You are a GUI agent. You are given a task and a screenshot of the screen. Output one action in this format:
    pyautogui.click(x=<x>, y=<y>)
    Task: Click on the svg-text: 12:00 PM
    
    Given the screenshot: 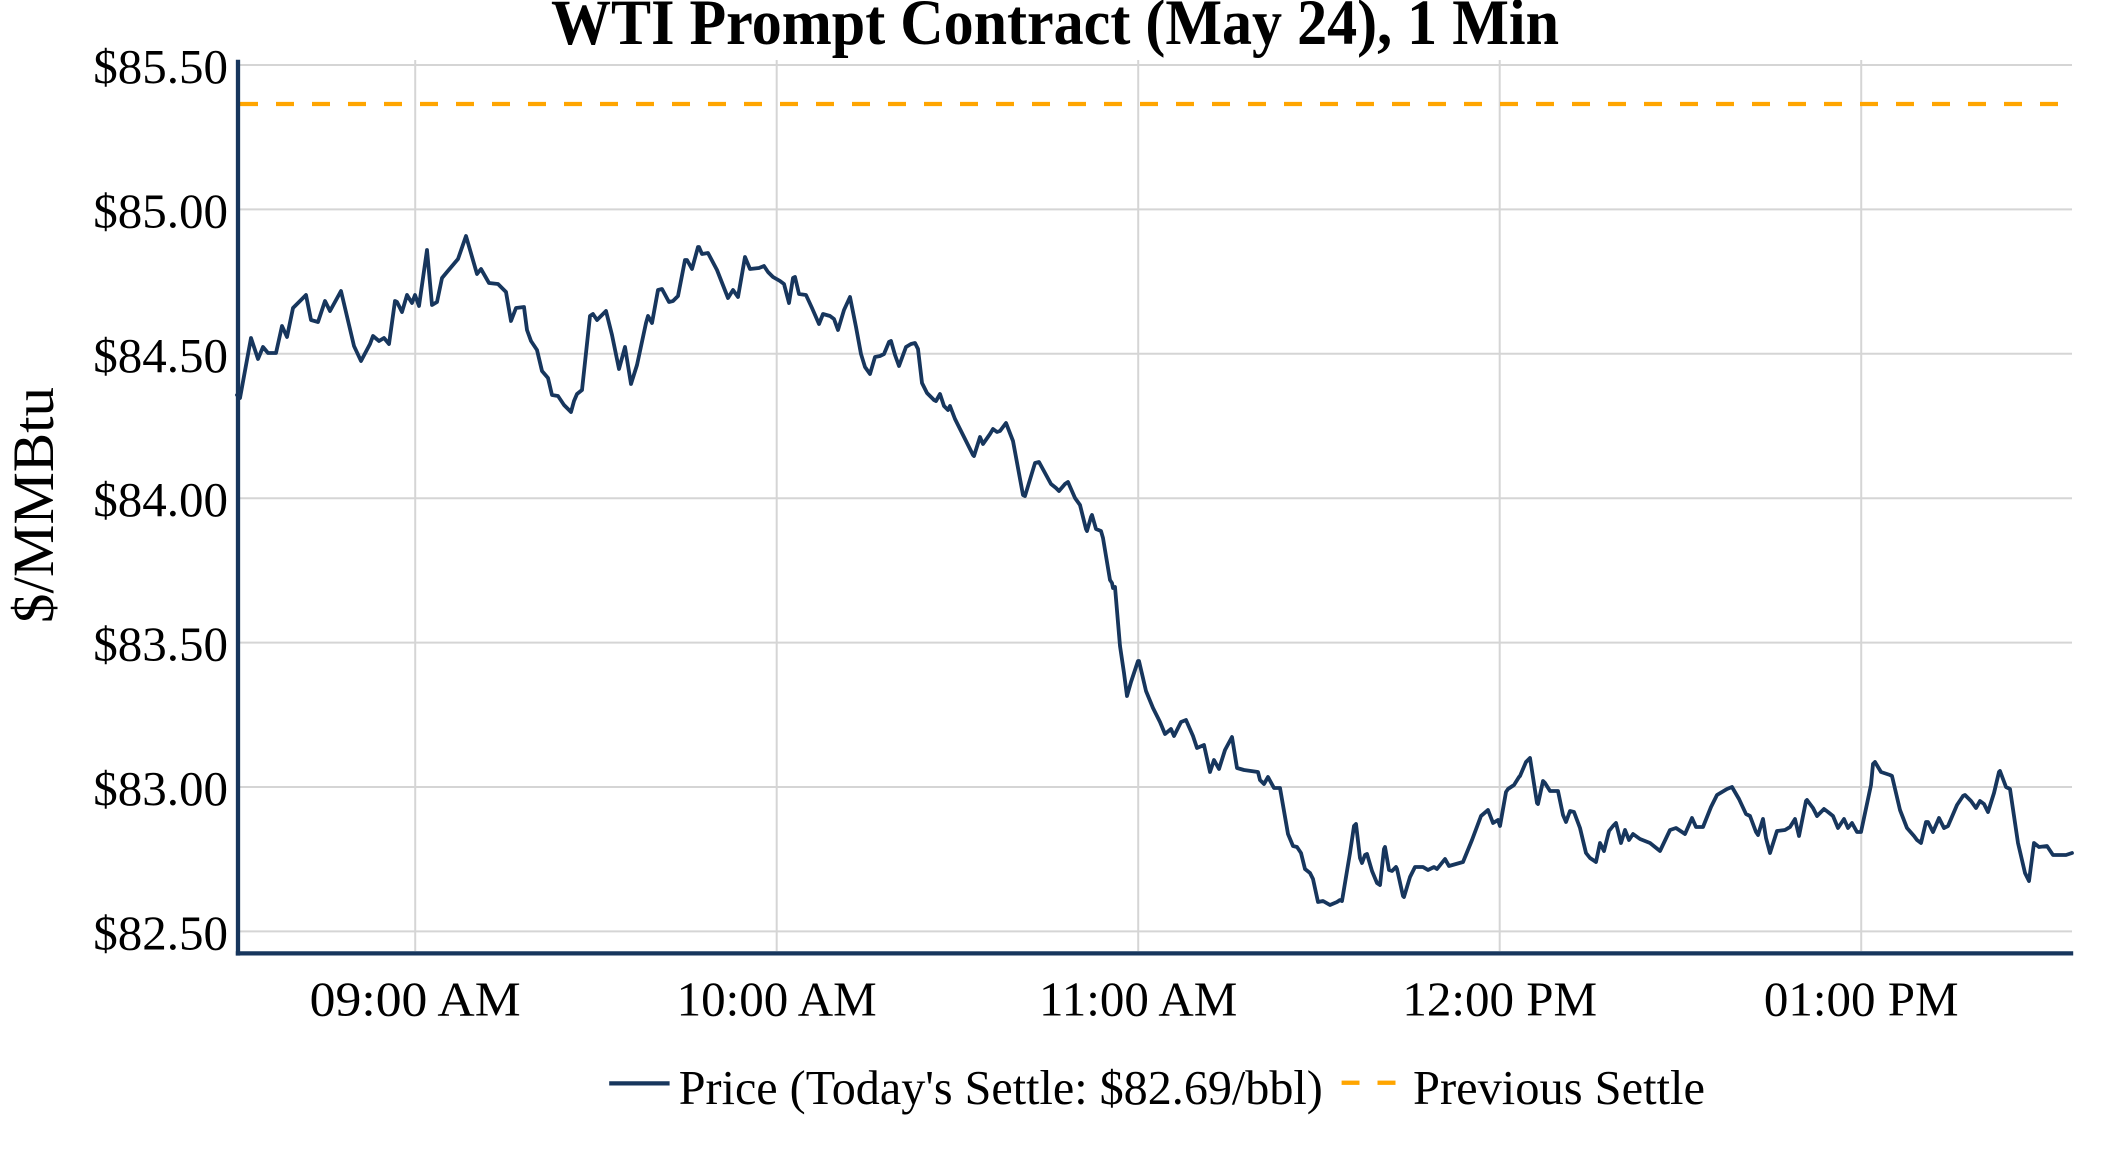 What is the action you would take?
    pyautogui.click(x=1499, y=999)
    